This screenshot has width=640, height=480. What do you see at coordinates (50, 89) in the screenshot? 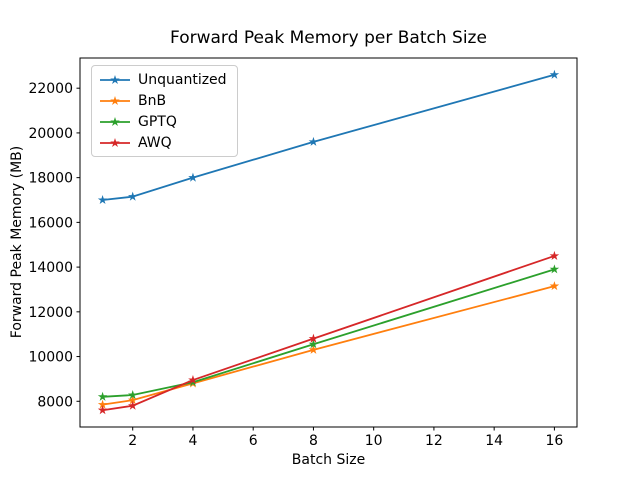
I see `y-tick-label: 22000` at bounding box center [50, 89].